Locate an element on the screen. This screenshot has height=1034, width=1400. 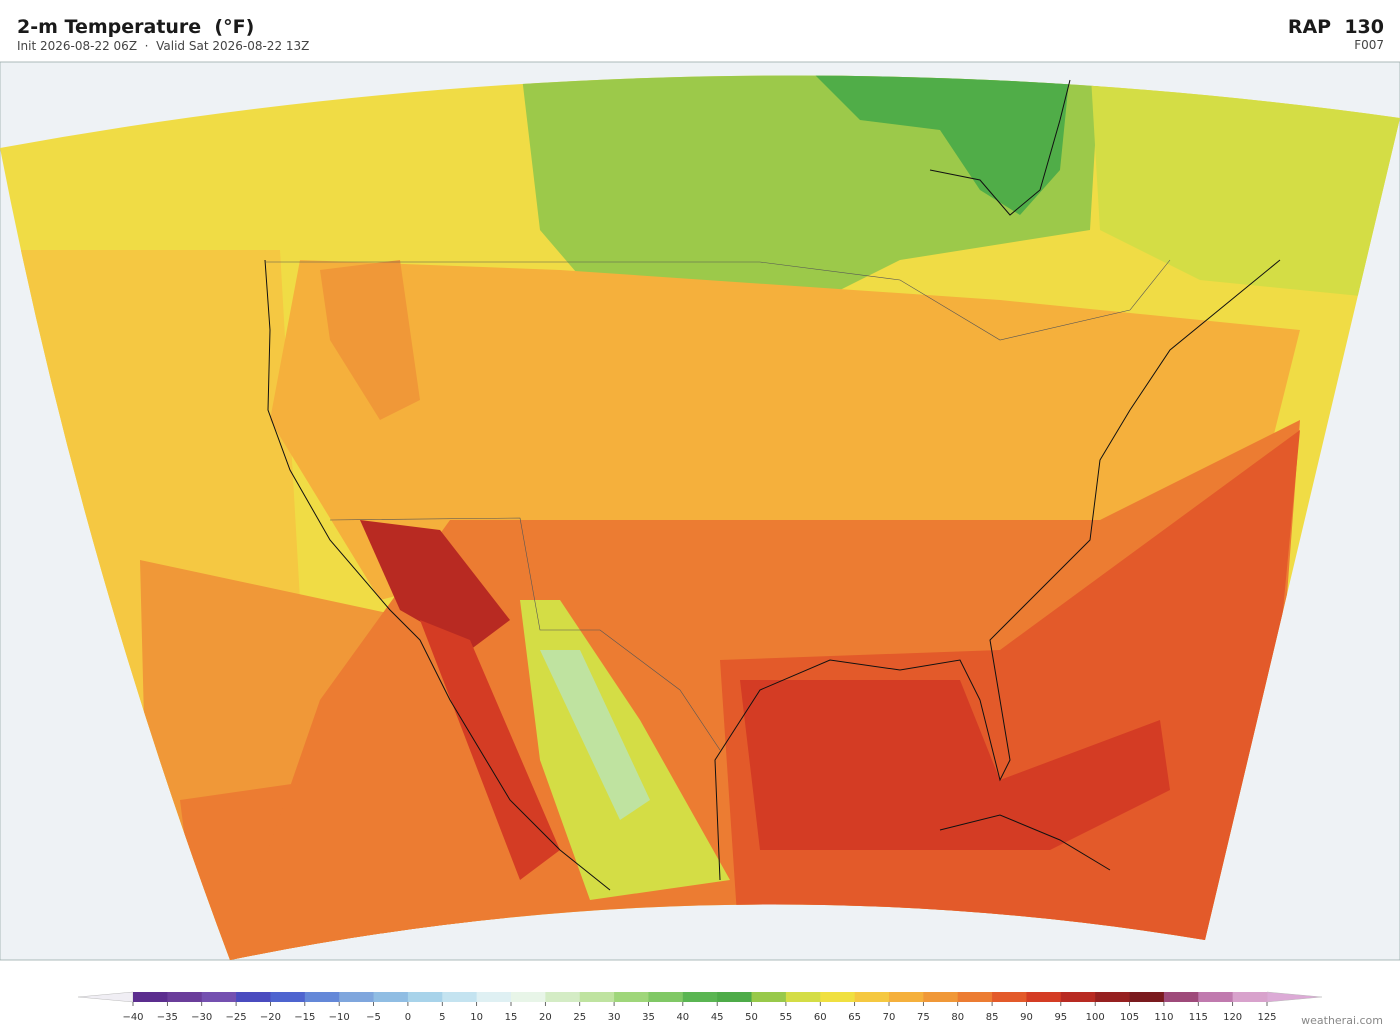
colorbar-tick-label: −30 is located at coordinates (201, 1017).